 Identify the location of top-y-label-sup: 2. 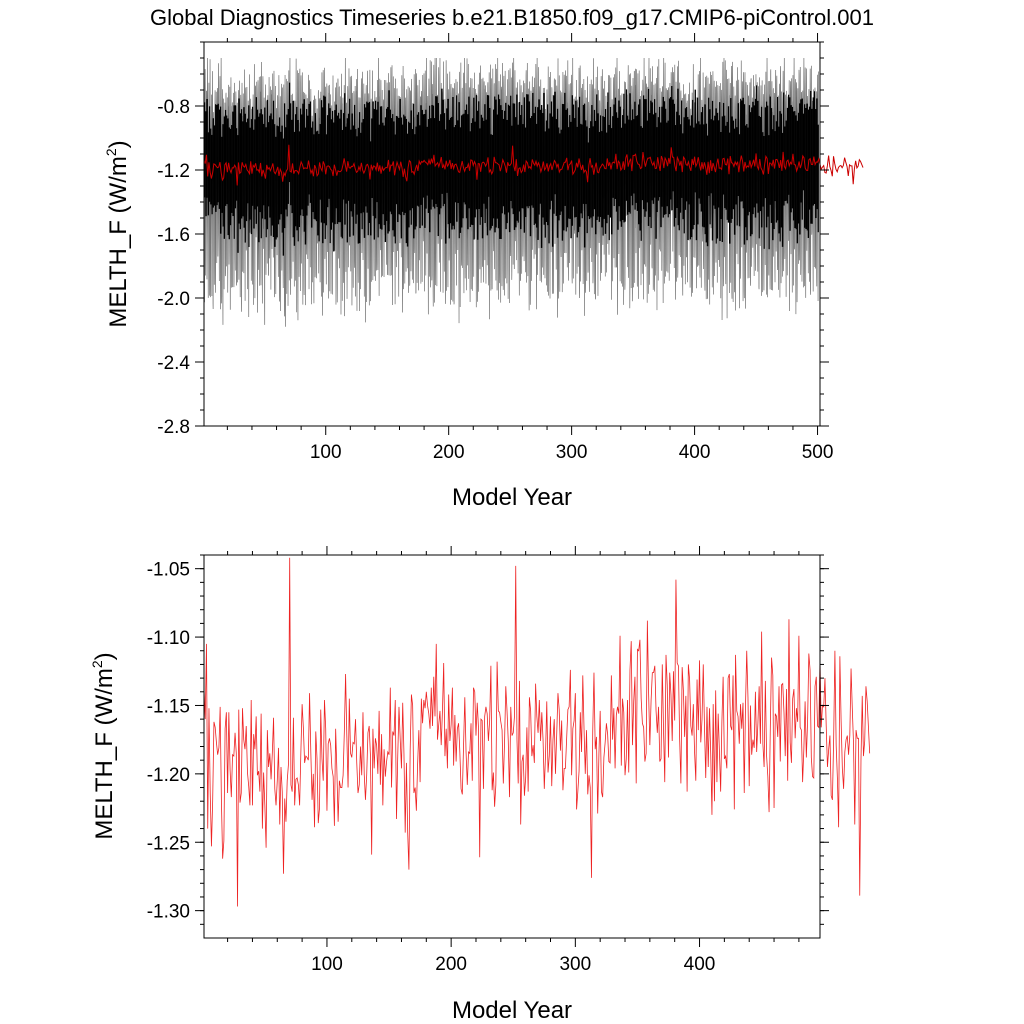
(111, 152).